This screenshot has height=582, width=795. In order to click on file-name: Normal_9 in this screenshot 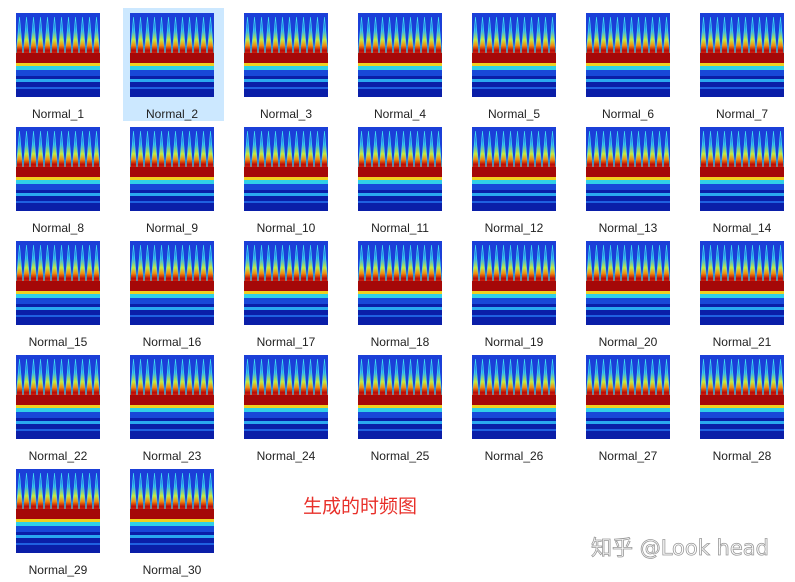, I will do `click(172, 228)`.